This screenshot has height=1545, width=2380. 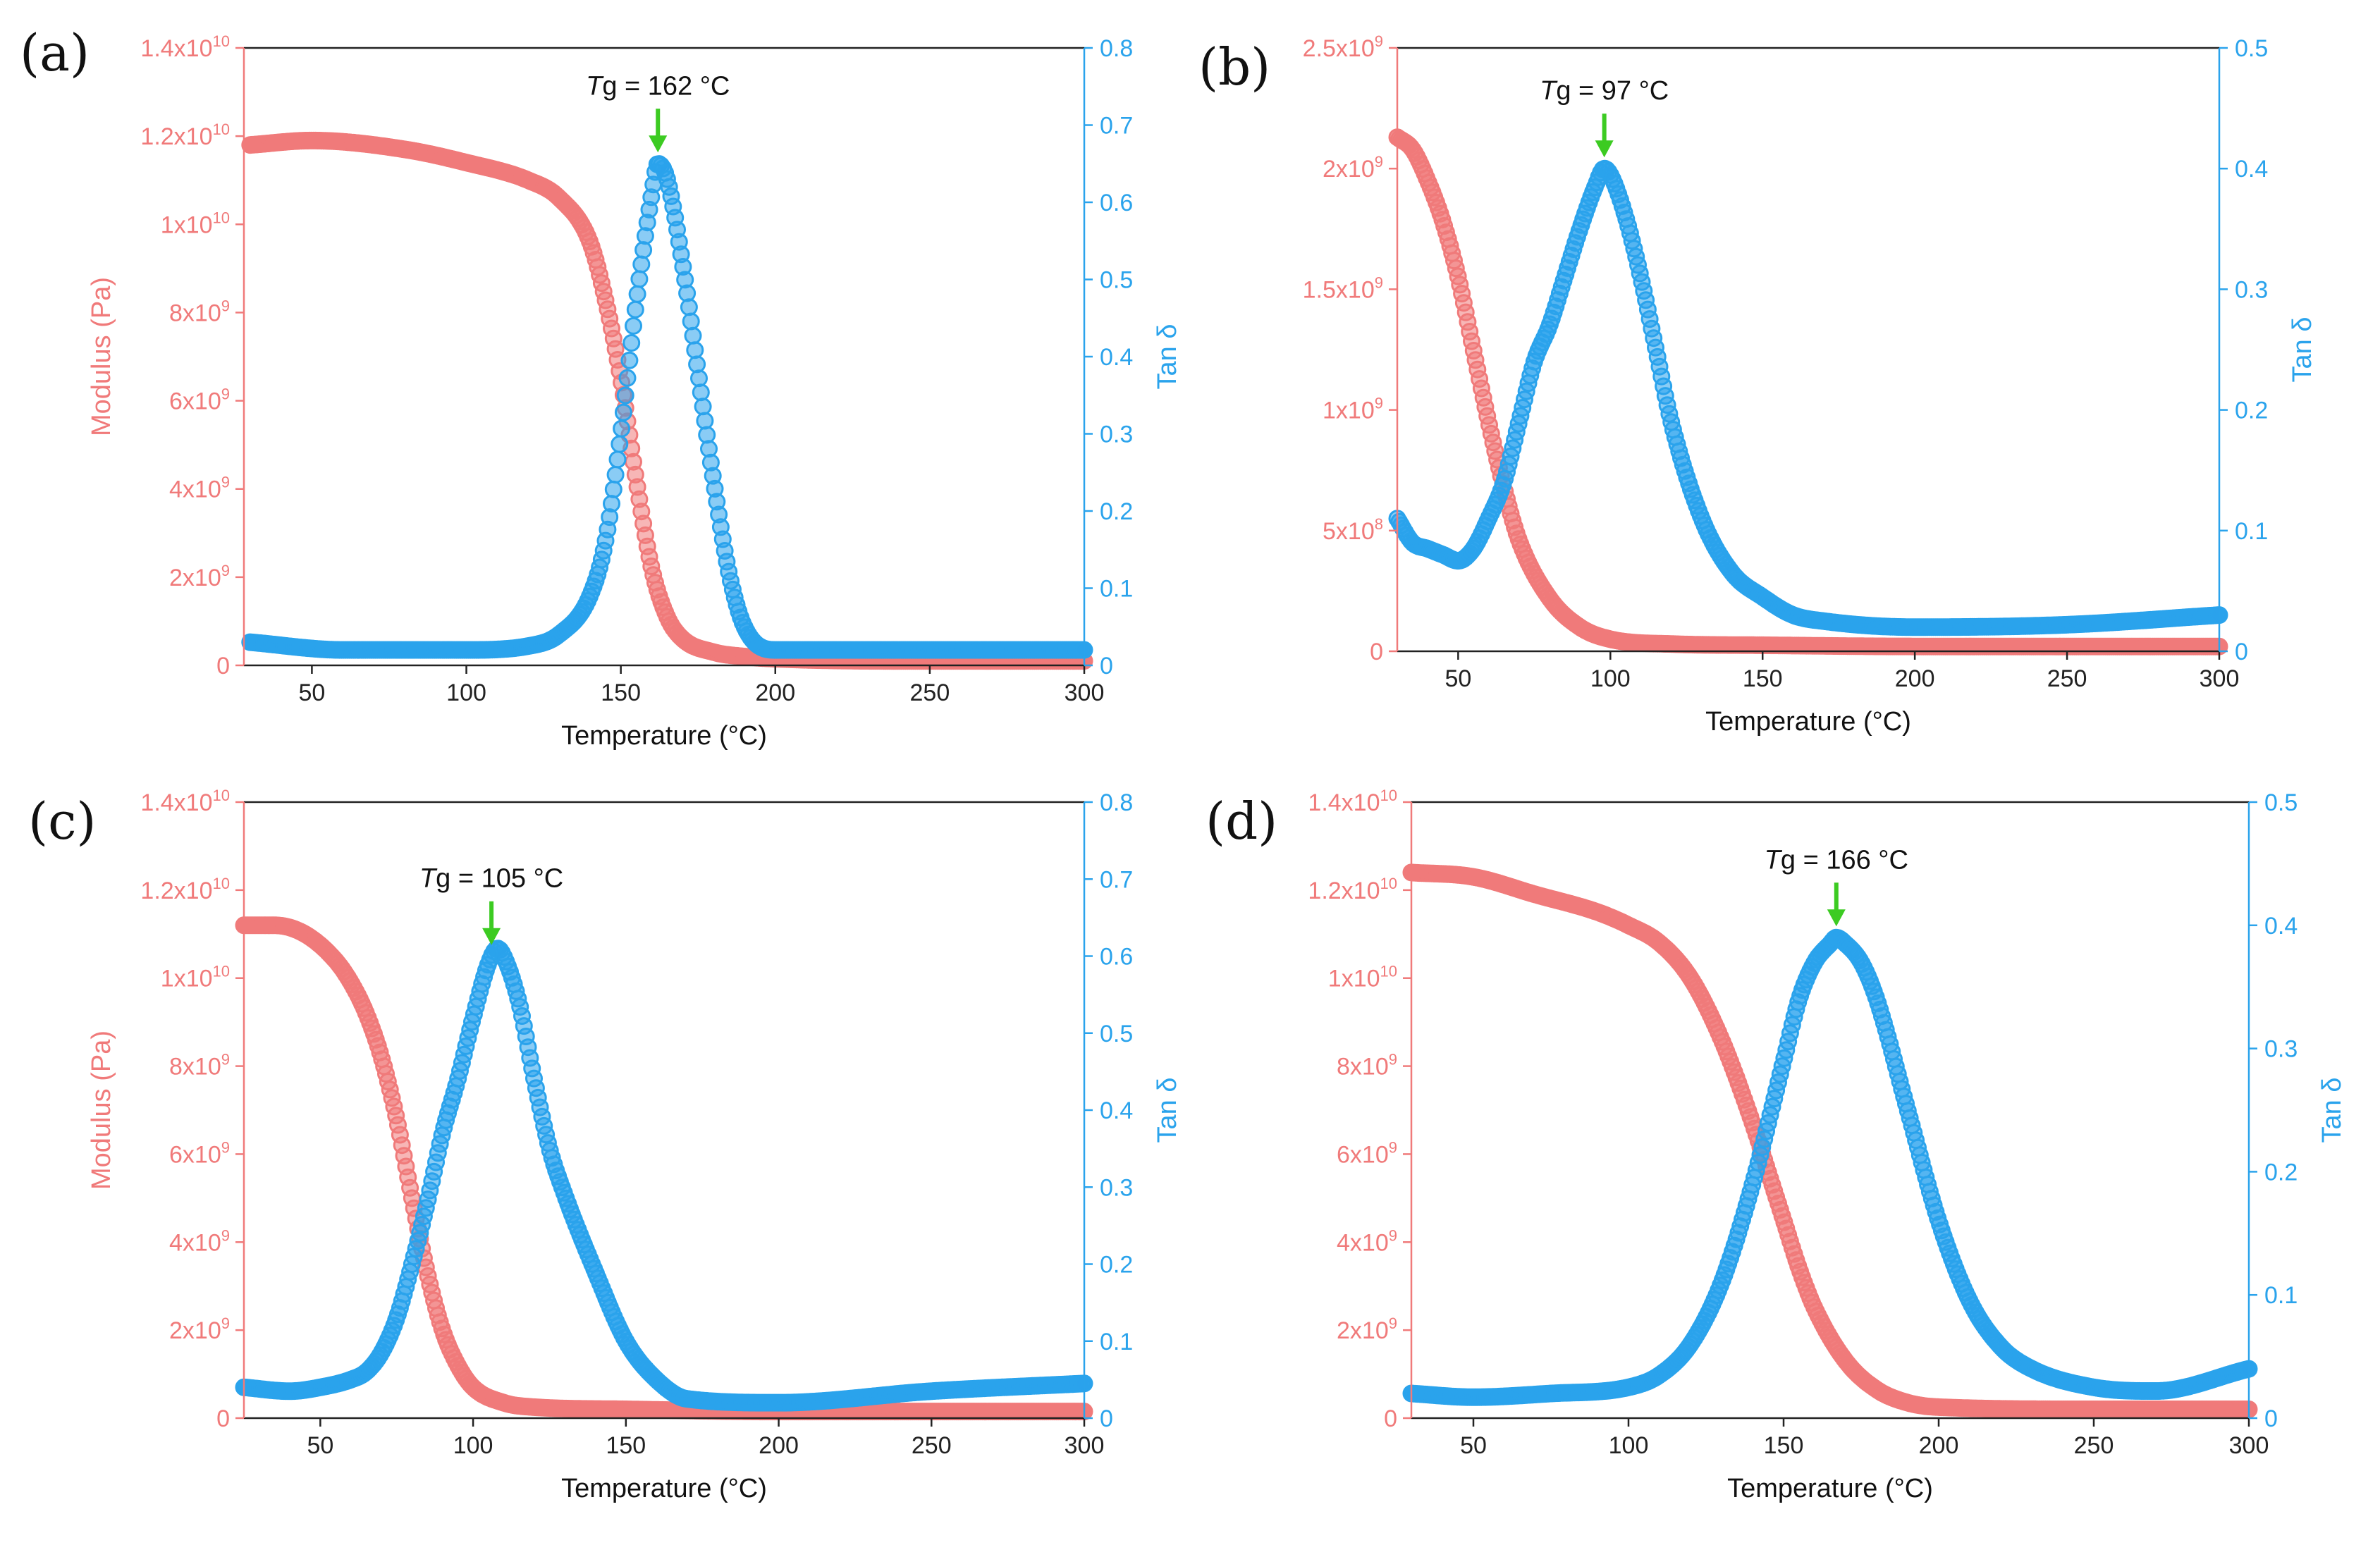 I want to click on panel-label: (d), so click(x=1241, y=821).